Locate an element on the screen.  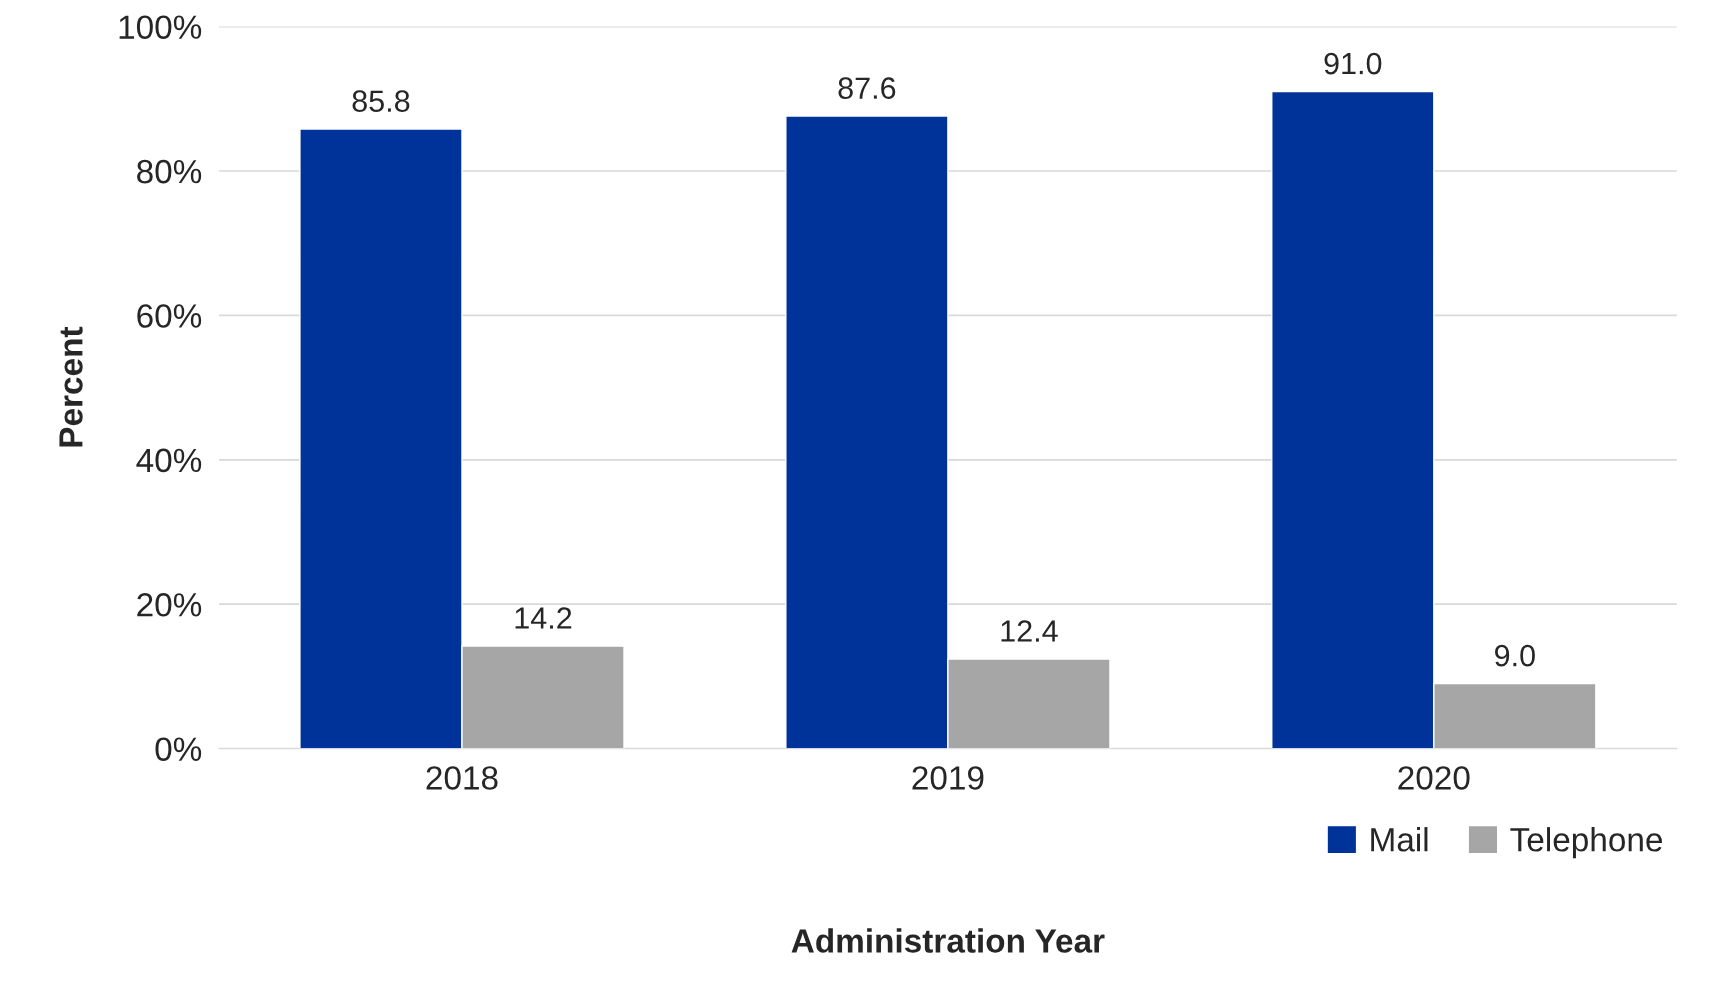
x-tick-label: 2020 is located at coordinates (1434, 778).